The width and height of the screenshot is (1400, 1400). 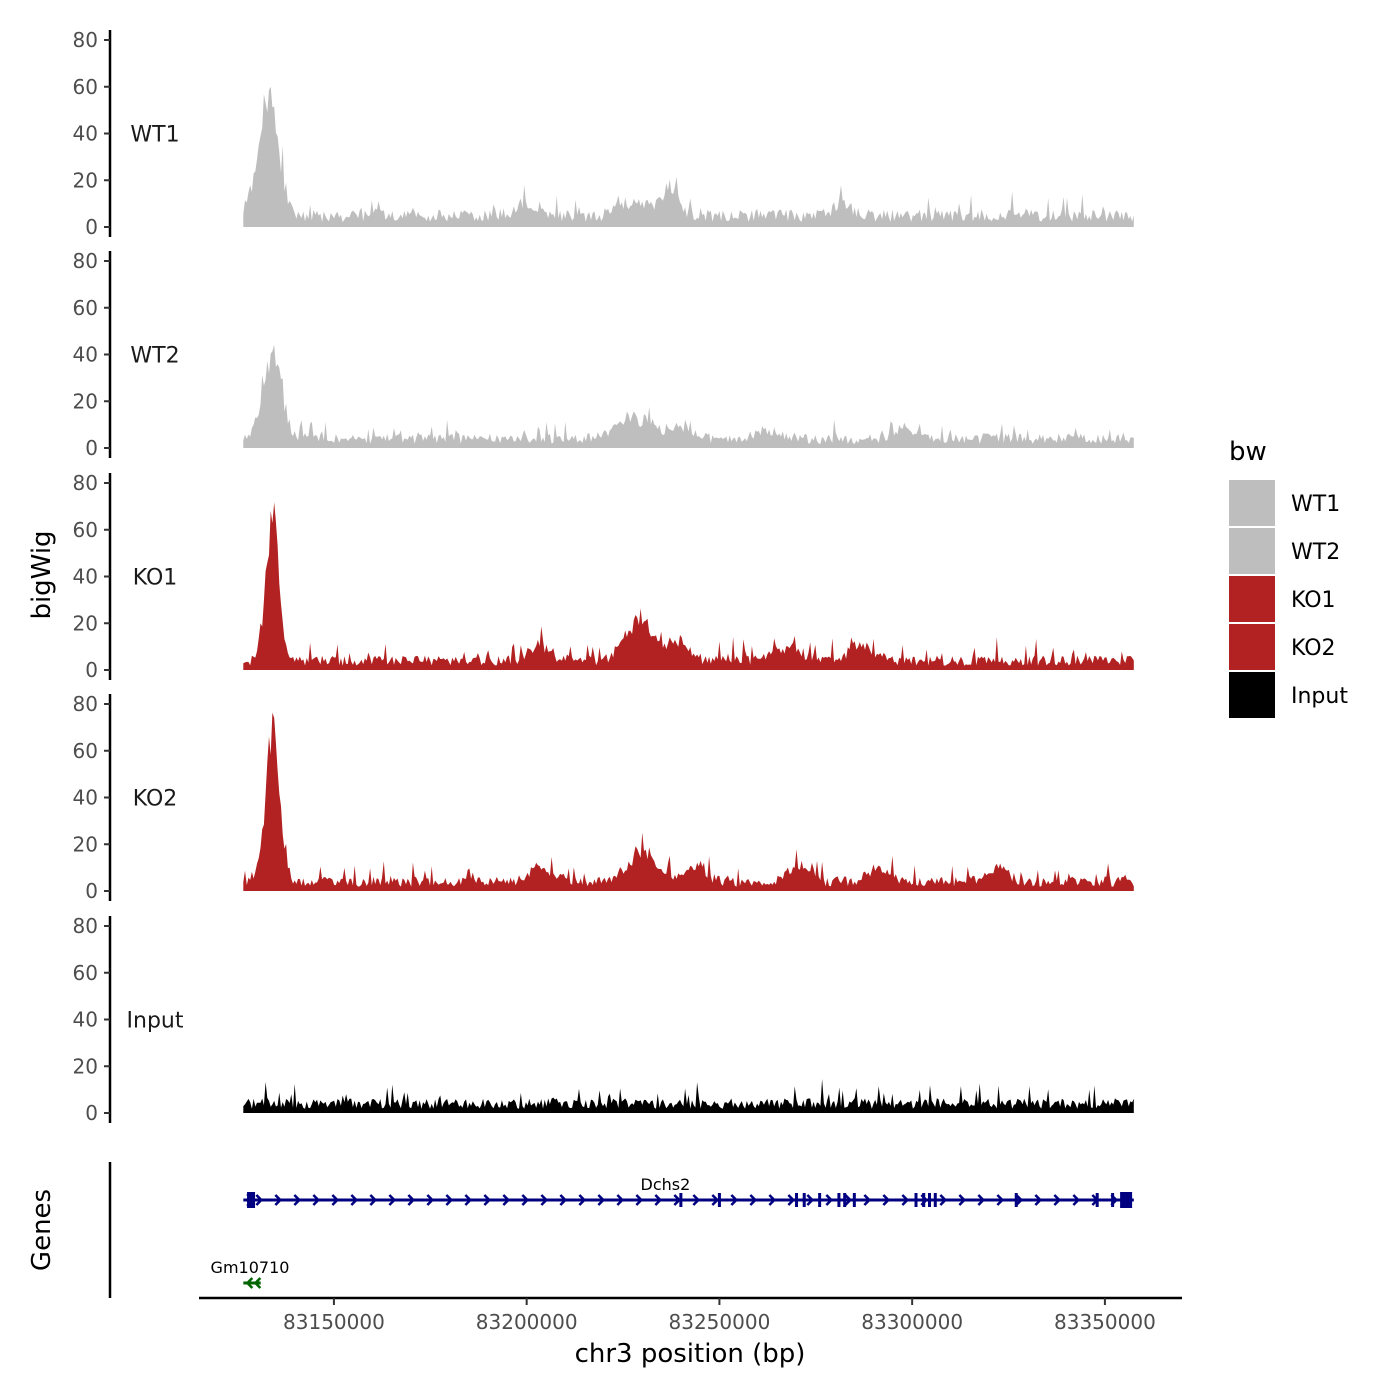 What do you see at coordinates (154, 135) in the screenshot?
I see `track-label-wt1: WT1` at bounding box center [154, 135].